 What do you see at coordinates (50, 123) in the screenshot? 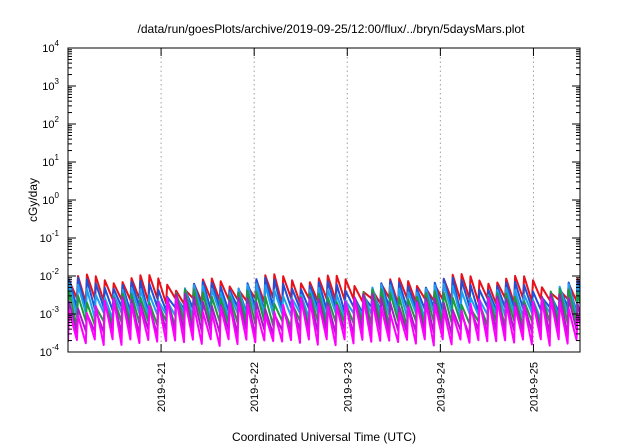
I see `y-tick-label: 10²` at bounding box center [50, 123].